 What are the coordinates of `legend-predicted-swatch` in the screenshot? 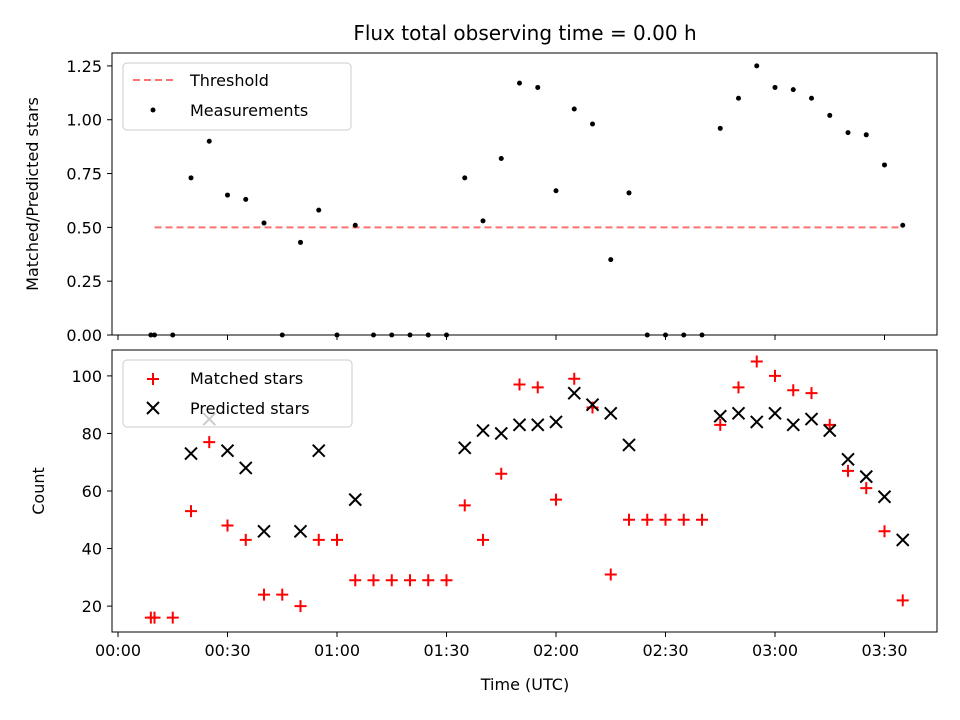 It's located at (153, 408).